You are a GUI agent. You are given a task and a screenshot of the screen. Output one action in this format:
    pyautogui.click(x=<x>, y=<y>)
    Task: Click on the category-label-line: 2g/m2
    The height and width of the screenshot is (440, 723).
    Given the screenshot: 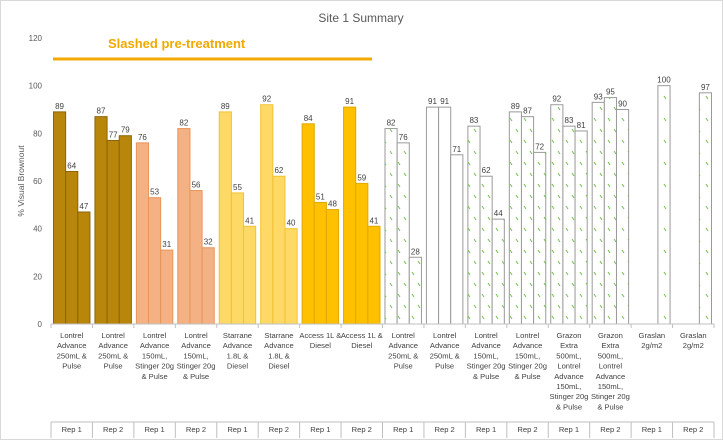 What is the action you would take?
    pyautogui.click(x=693, y=345)
    